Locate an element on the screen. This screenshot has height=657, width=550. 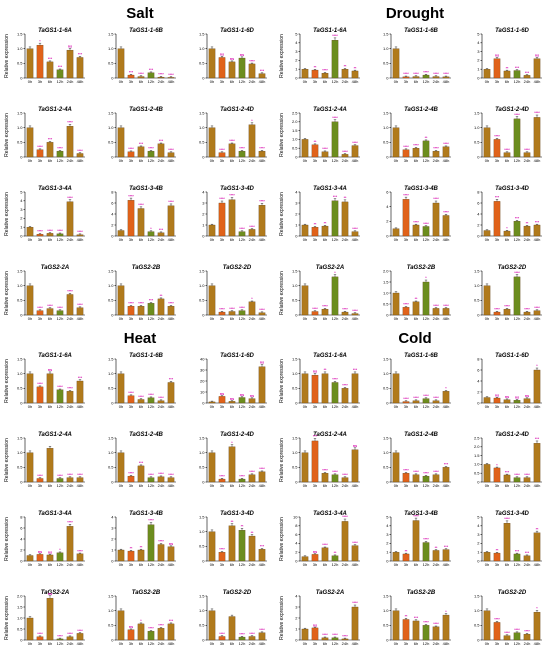
panel-title: TaGS1-3-4B is located at coordinates (421, 514).